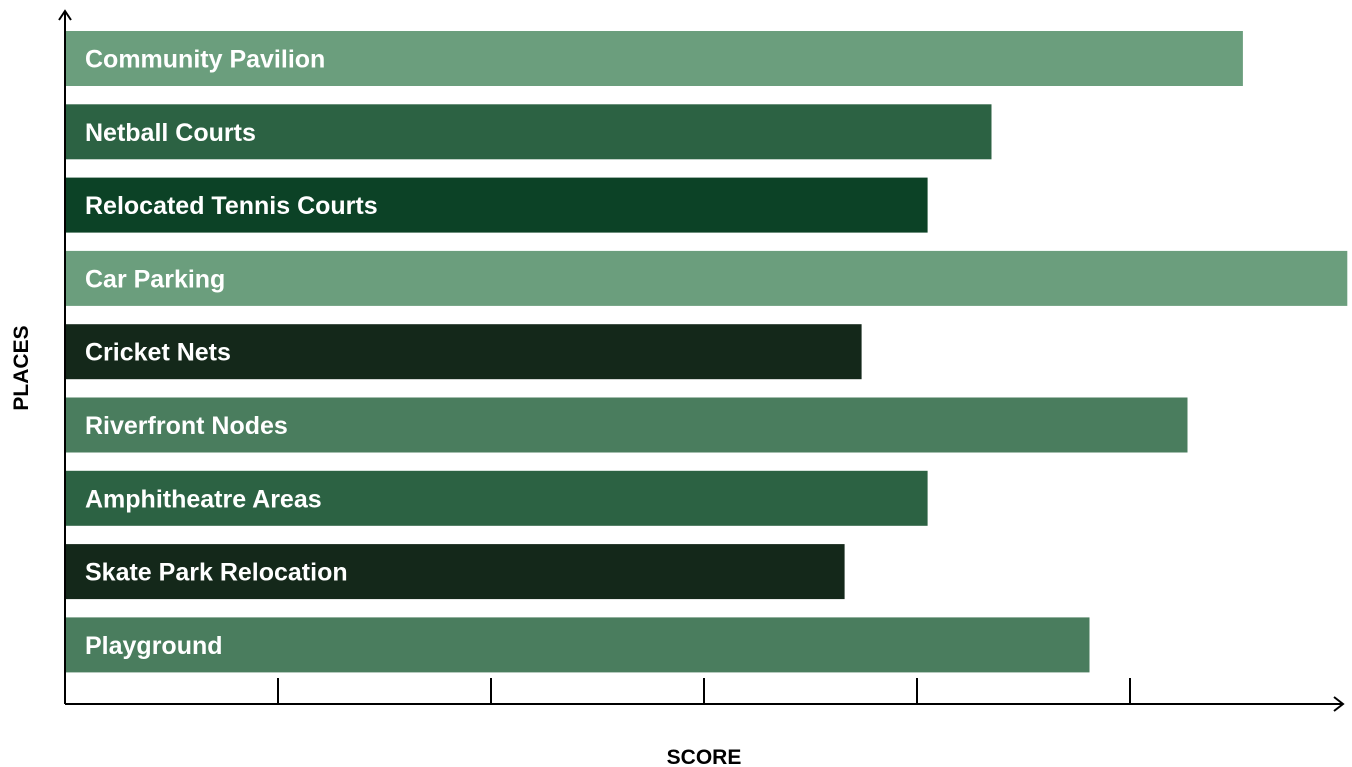  What do you see at coordinates (154, 646) in the screenshot?
I see `bar-label: Playground` at bounding box center [154, 646].